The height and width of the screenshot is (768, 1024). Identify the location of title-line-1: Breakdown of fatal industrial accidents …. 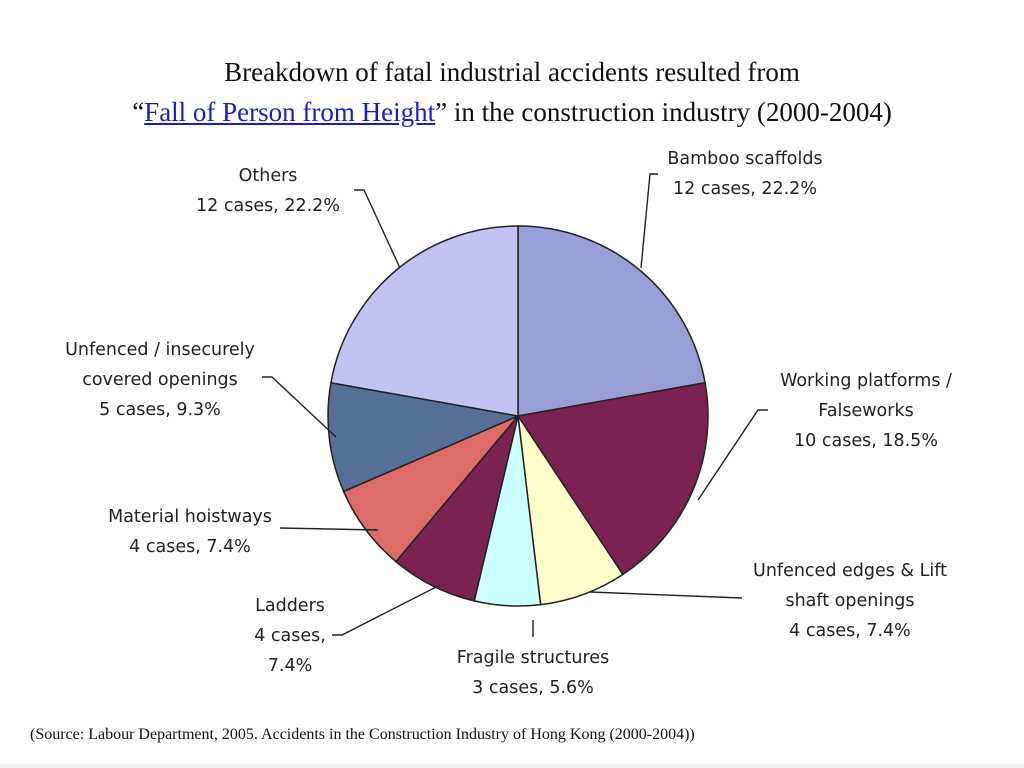
(512, 72).